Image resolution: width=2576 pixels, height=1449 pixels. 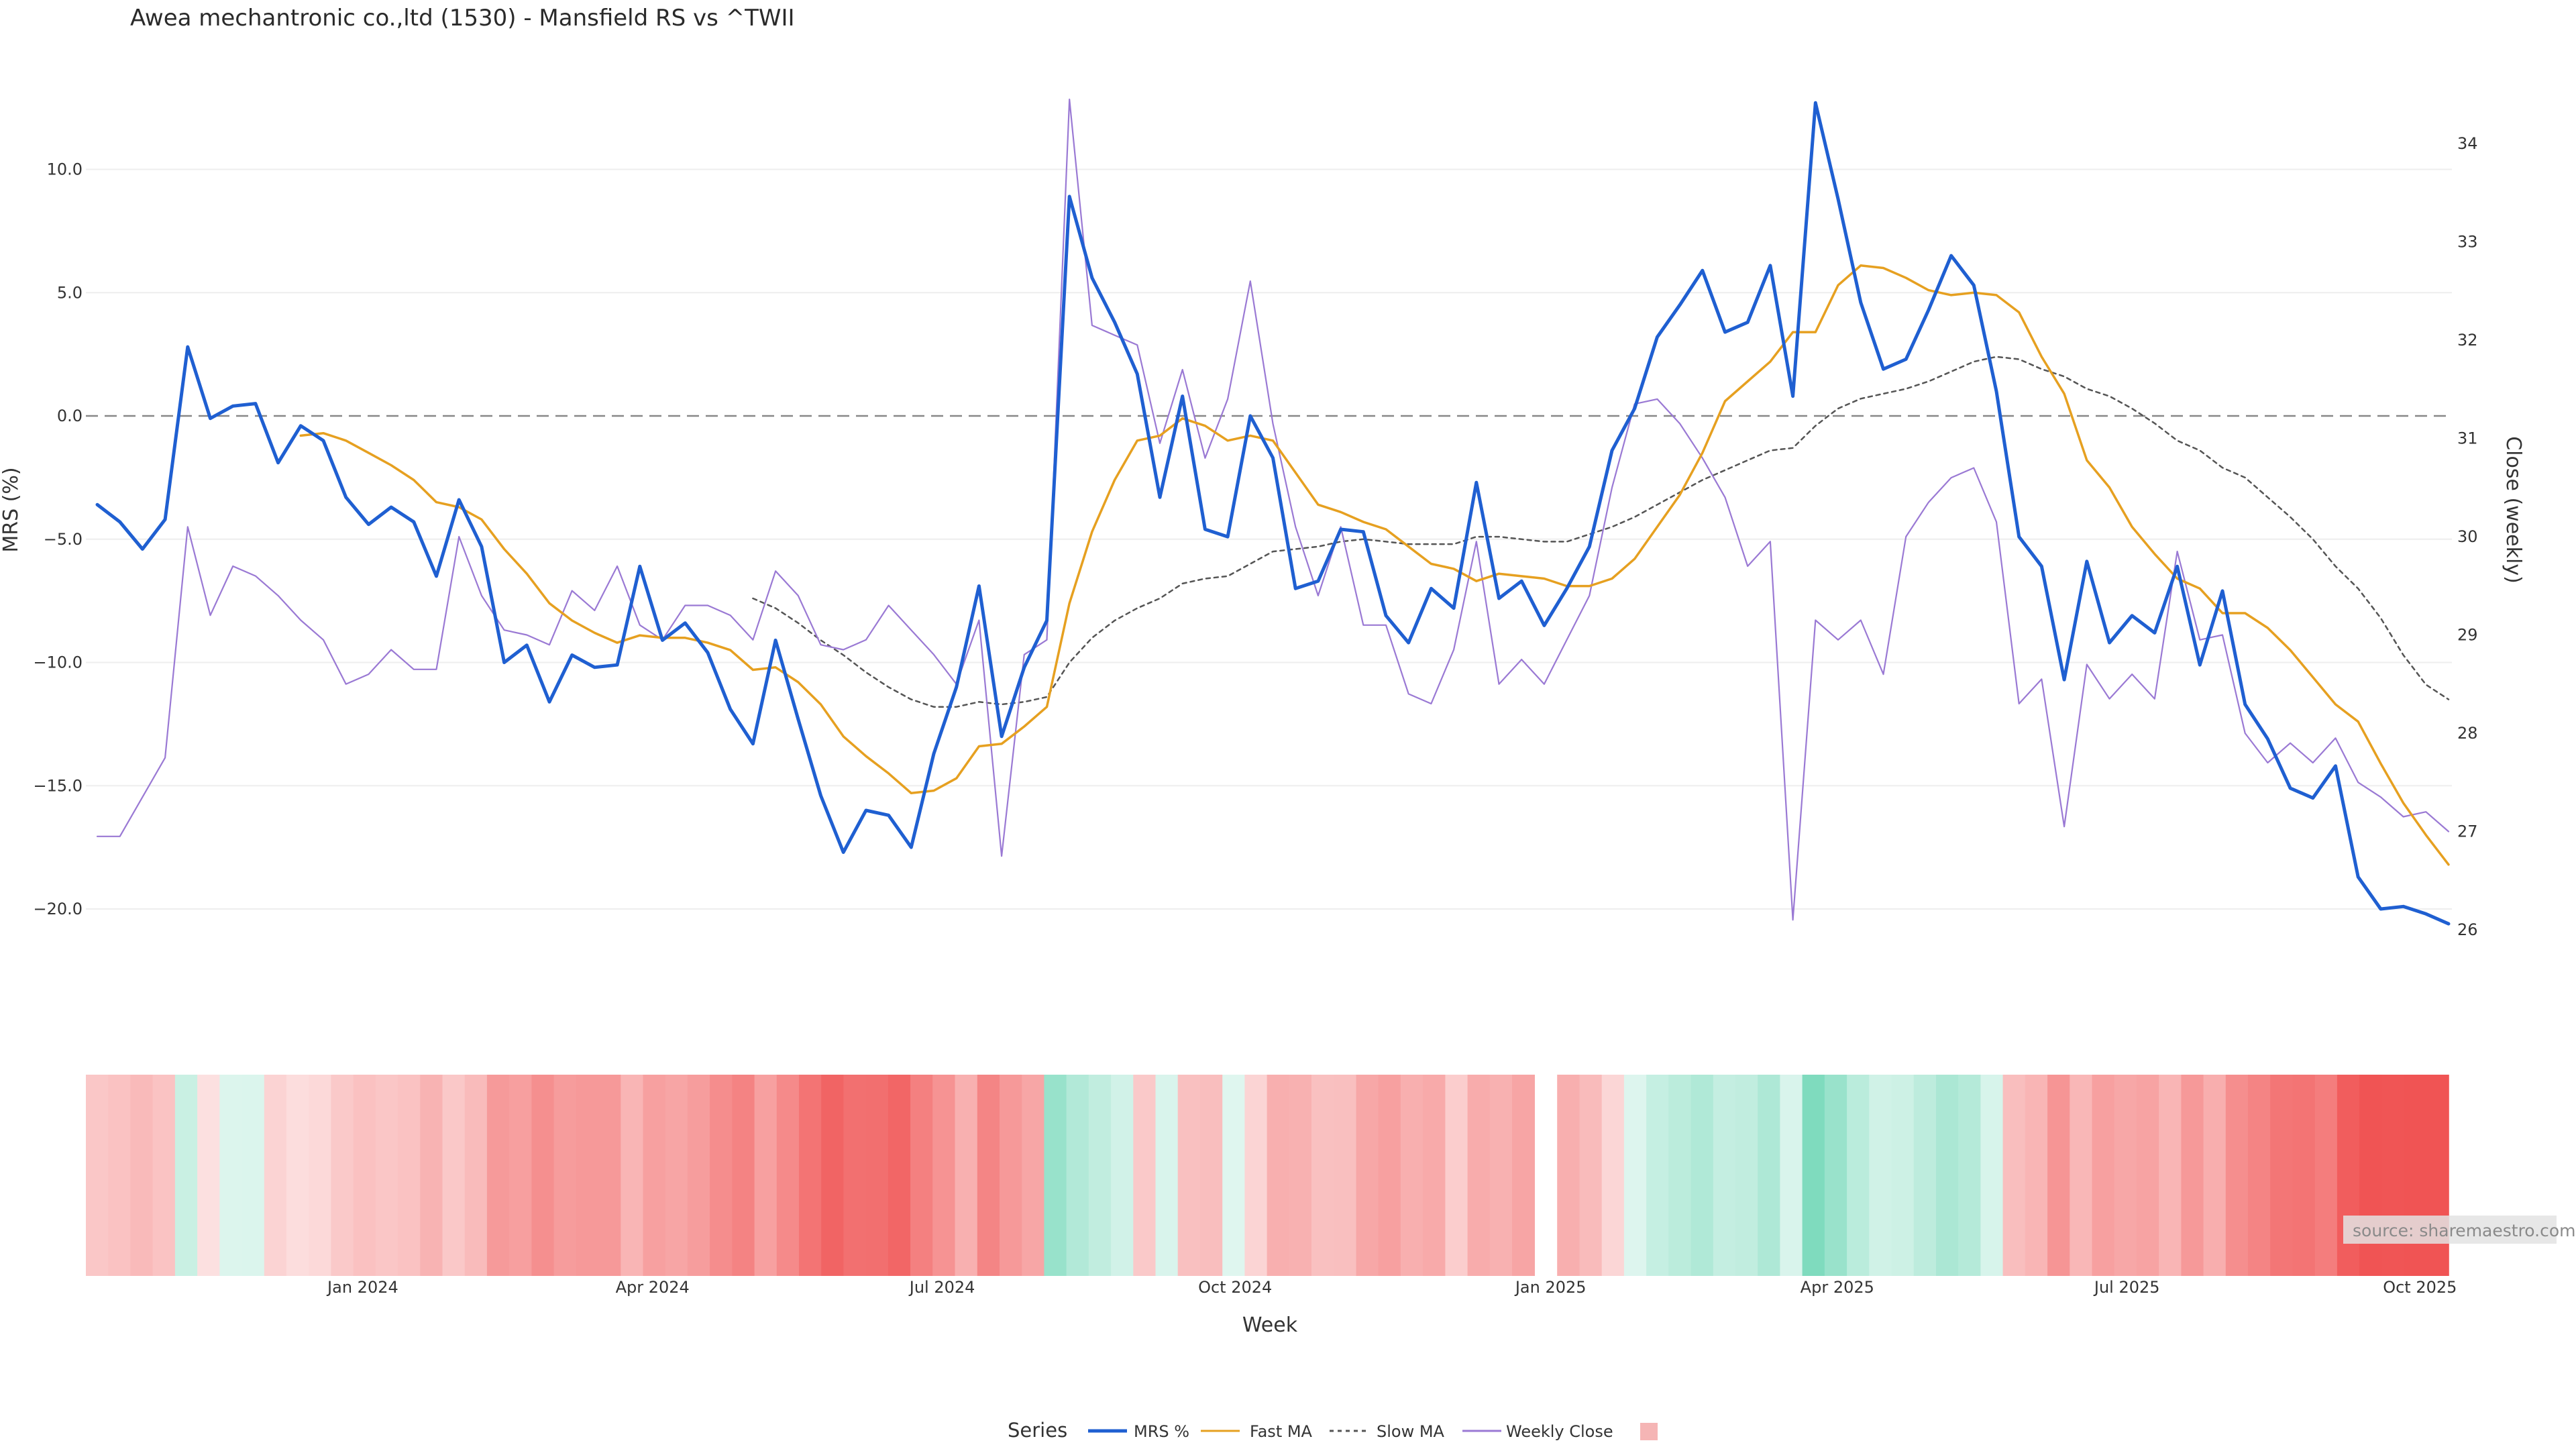 What do you see at coordinates (70, 416) in the screenshot?
I see `y-tick-label: 0.0` at bounding box center [70, 416].